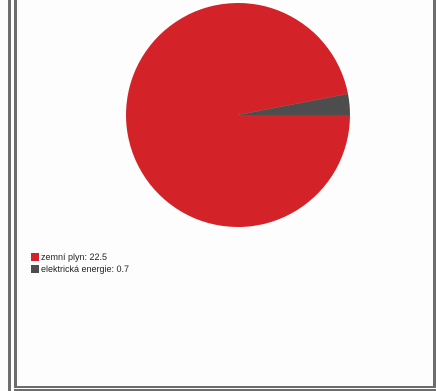 The image size is (436, 391). I want to click on legend-swatch-zemni-plyn, so click(35, 257).